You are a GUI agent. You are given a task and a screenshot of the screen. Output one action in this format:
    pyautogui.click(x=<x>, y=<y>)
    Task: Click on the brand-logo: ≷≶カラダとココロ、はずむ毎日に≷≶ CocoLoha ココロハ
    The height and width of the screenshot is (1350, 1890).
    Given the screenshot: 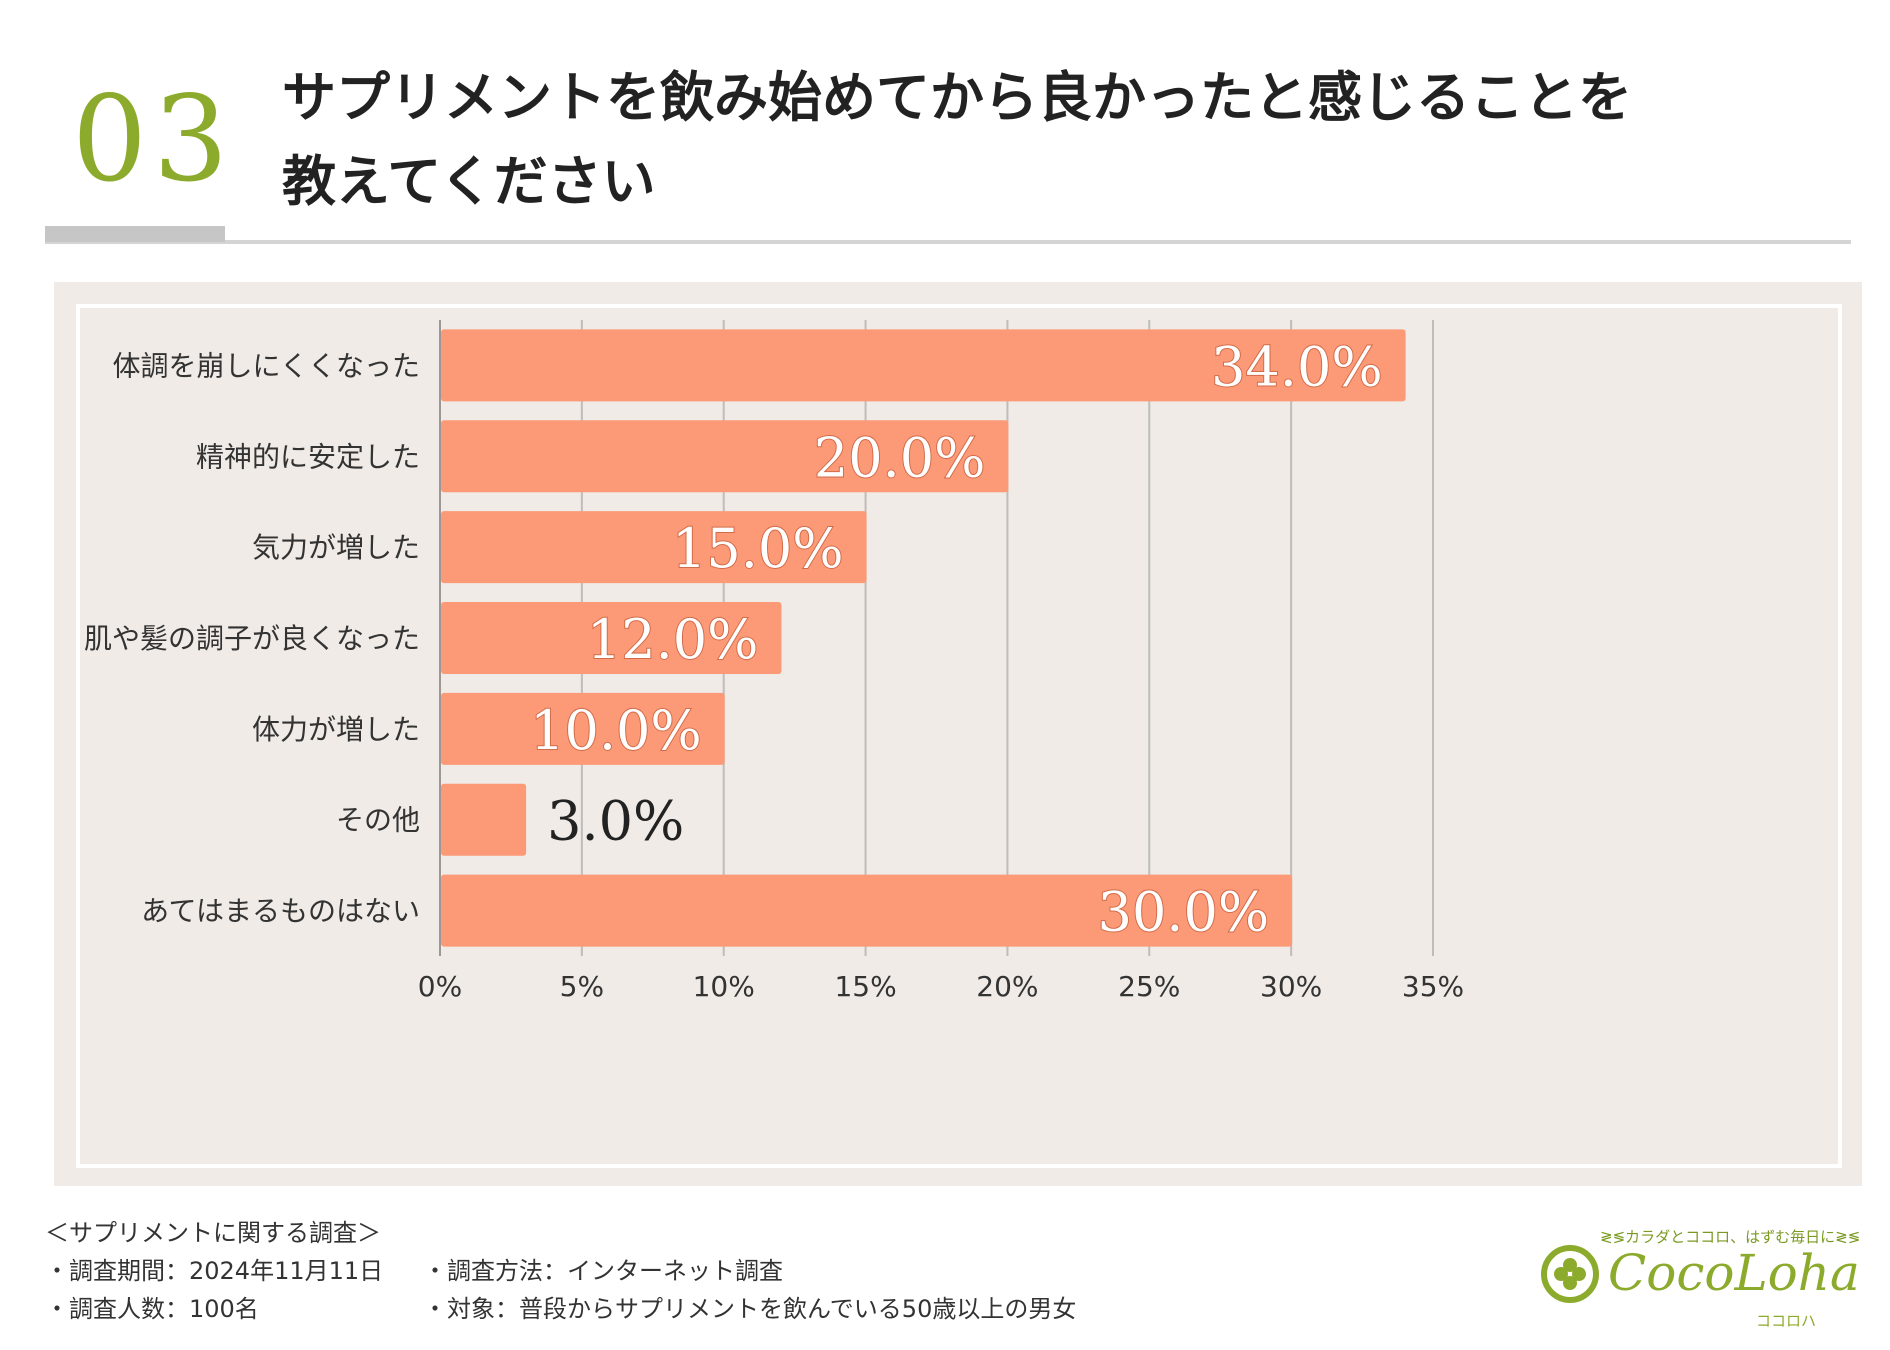 What is the action you would take?
    pyautogui.click(x=1700, y=1281)
    